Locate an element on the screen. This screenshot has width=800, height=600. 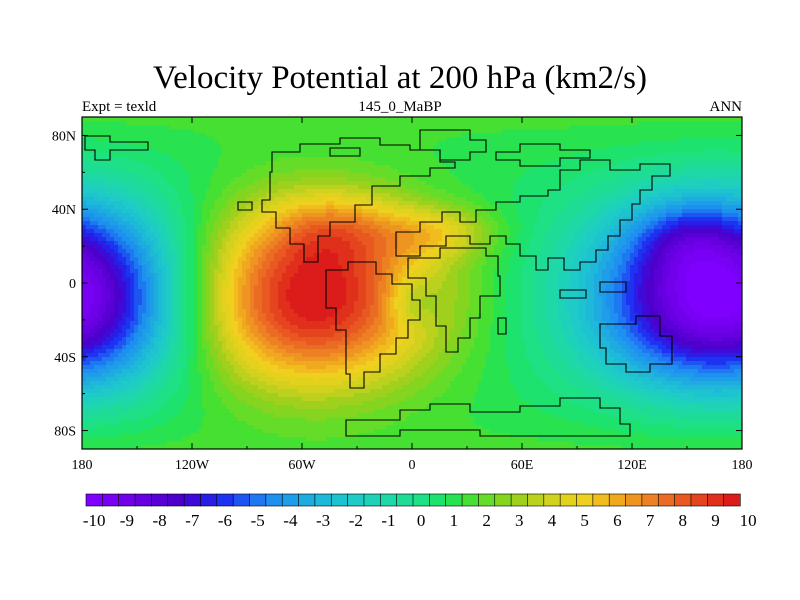
coastline-africa is located at coordinates (454, 300).